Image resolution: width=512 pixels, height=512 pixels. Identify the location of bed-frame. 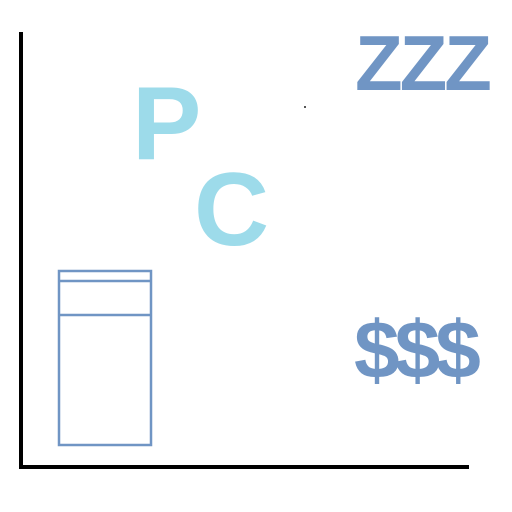
(105, 358).